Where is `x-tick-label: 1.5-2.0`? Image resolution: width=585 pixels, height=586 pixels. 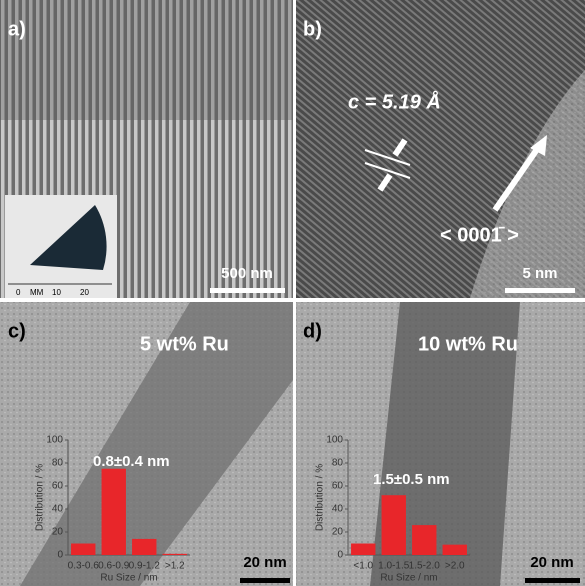 x-tick-label: 1.5-2.0 is located at coordinates (425, 566).